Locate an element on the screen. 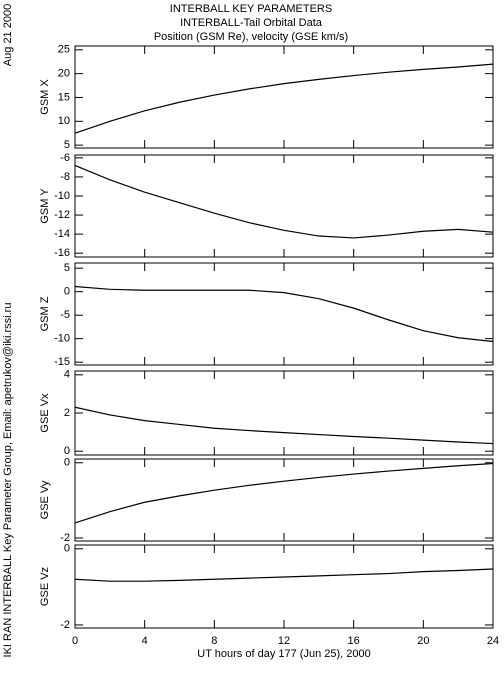 Image resolution: width=504 pixels, height=684 pixels. chart-subtitle: Position (GSM Re), velocity (GSE km/s) is located at coordinates (251, 37).